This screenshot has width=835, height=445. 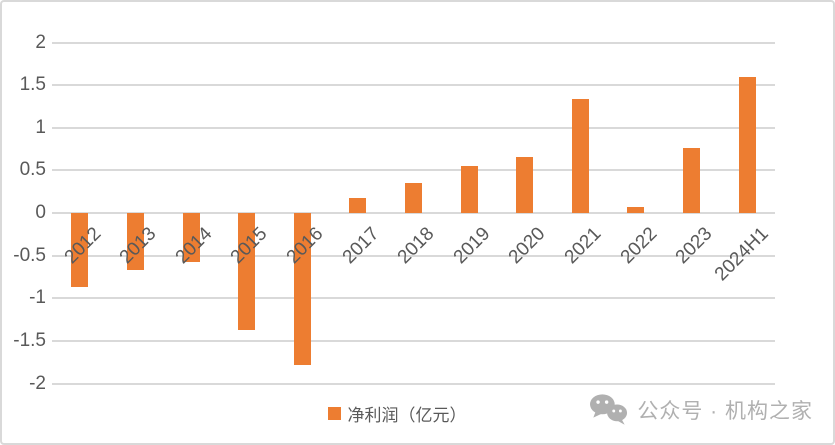 What do you see at coordinates (40, 42) in the screenshot?
I see `y-axis-tick-label: 2` at bounding box center [40, 42].